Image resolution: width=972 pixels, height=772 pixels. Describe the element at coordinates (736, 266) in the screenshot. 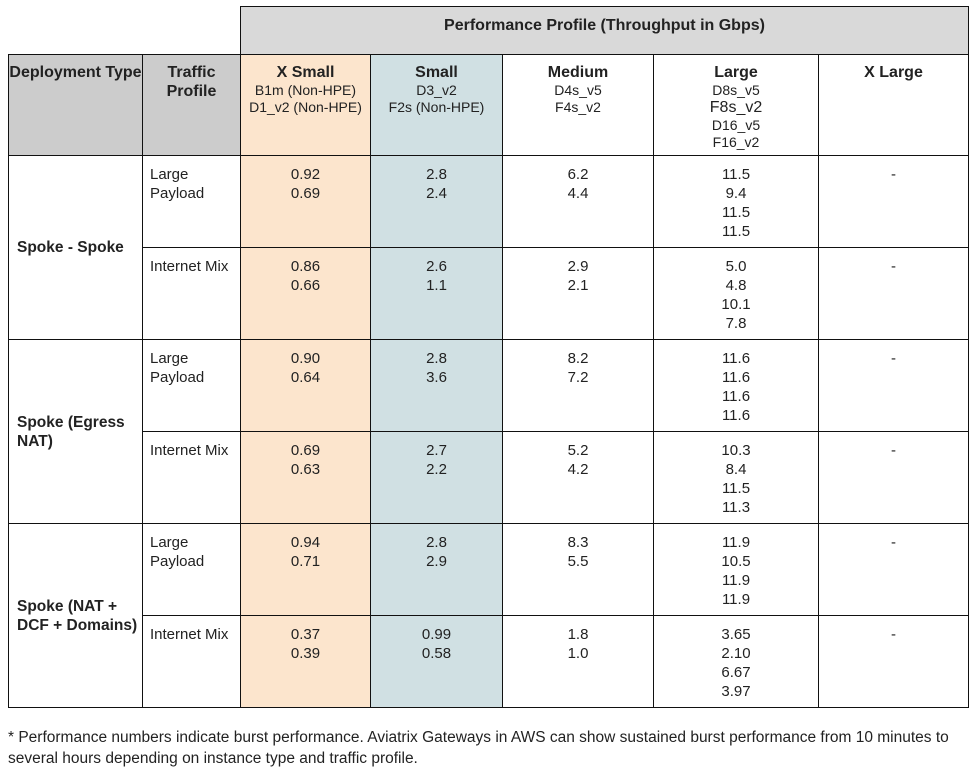

I see `throughput-value: 5.0` at that location.